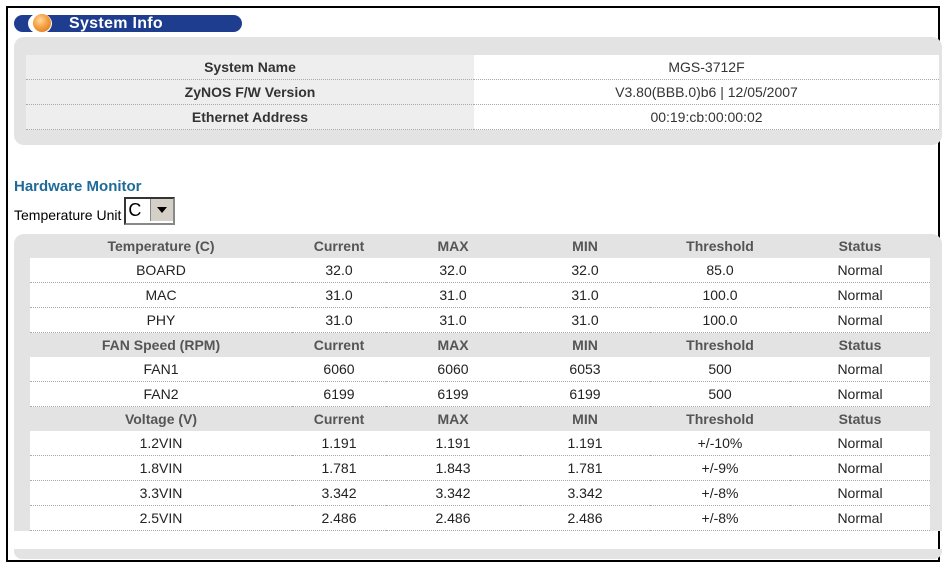  Describe the element at coordinates (161, 270) in the screenshot. I see `table-cell: BOARD` at that location.